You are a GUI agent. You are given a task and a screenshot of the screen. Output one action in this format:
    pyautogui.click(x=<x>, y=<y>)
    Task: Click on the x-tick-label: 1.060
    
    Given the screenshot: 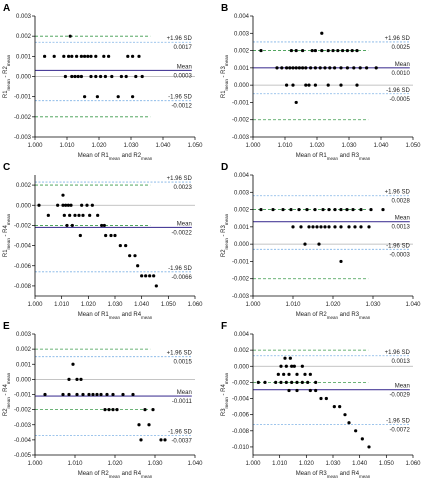 What is the action you would take?
    pyautogui.click(x=195, y=305)
    